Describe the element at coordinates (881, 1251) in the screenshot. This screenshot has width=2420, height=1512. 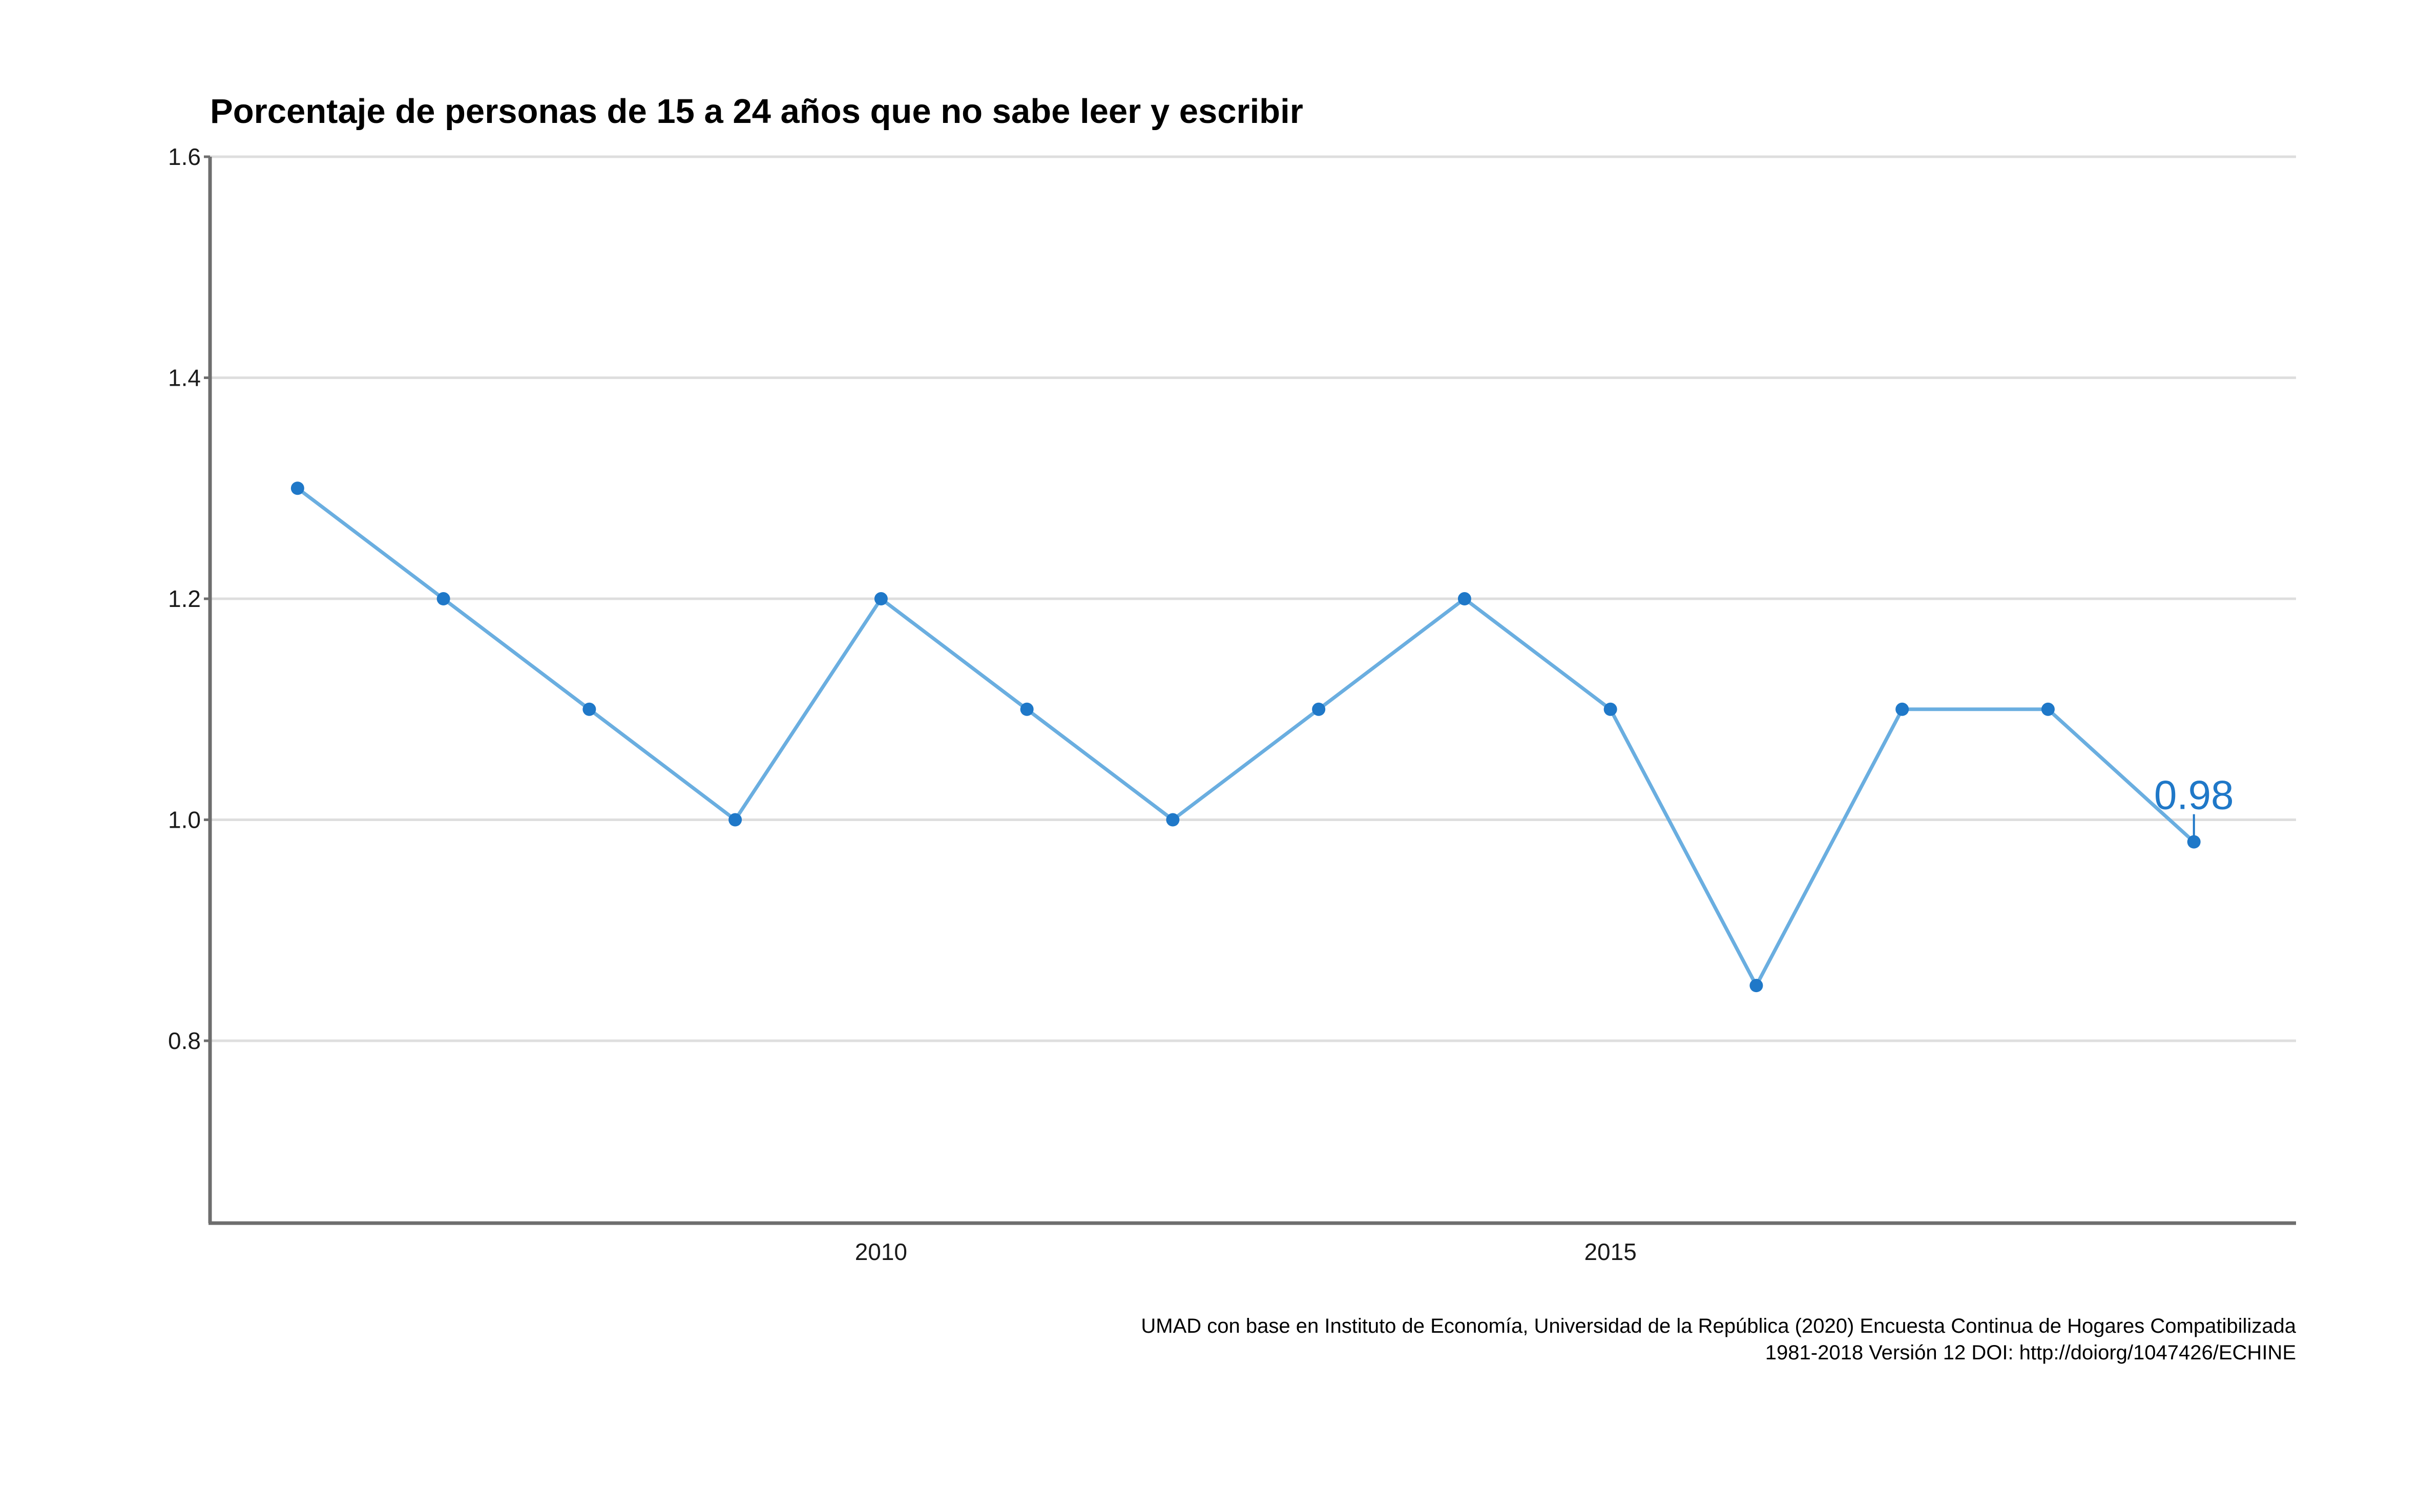
I see `x-tick-label: 2010` at that location.